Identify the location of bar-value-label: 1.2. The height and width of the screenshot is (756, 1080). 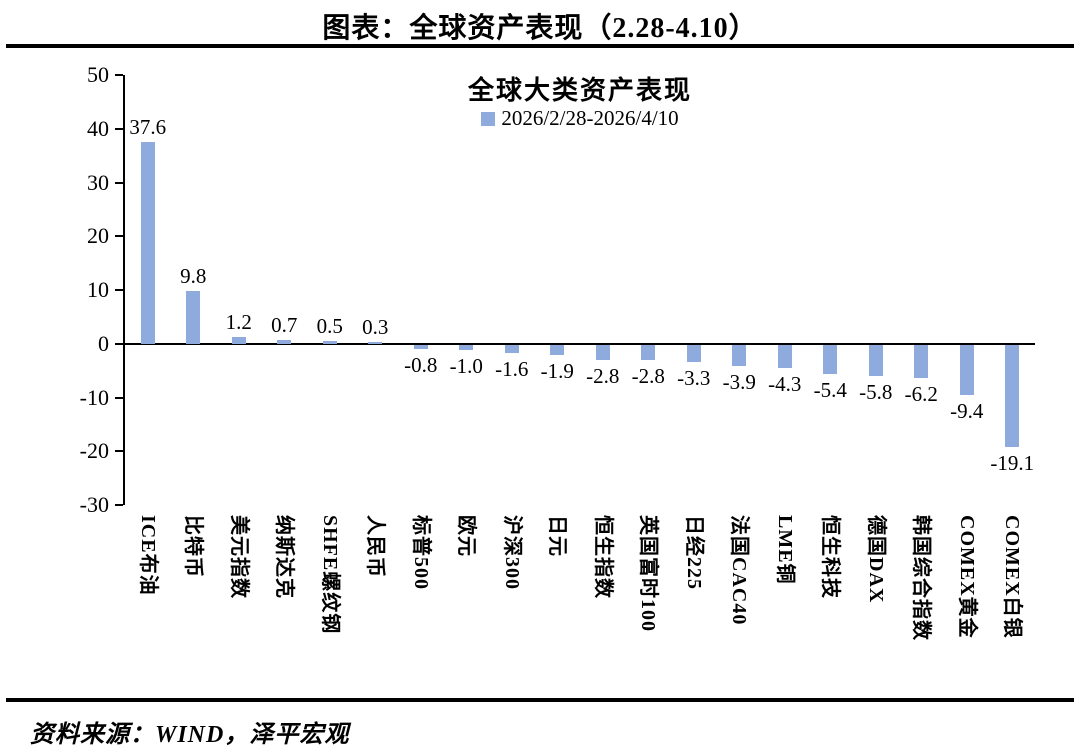
(238, 322).